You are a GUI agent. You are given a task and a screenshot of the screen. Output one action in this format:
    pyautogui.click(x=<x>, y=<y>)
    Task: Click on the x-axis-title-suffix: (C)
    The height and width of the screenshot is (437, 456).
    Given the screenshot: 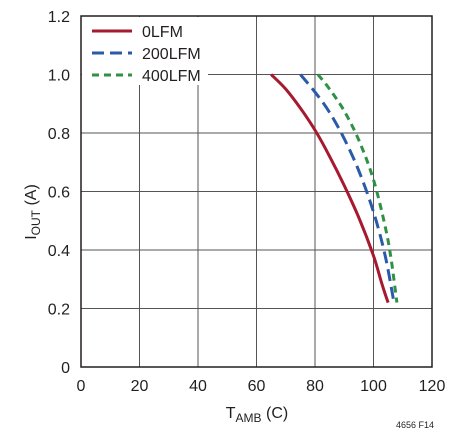 What is the action you would take?
    pyautogui.click(x=275, y=413)
    